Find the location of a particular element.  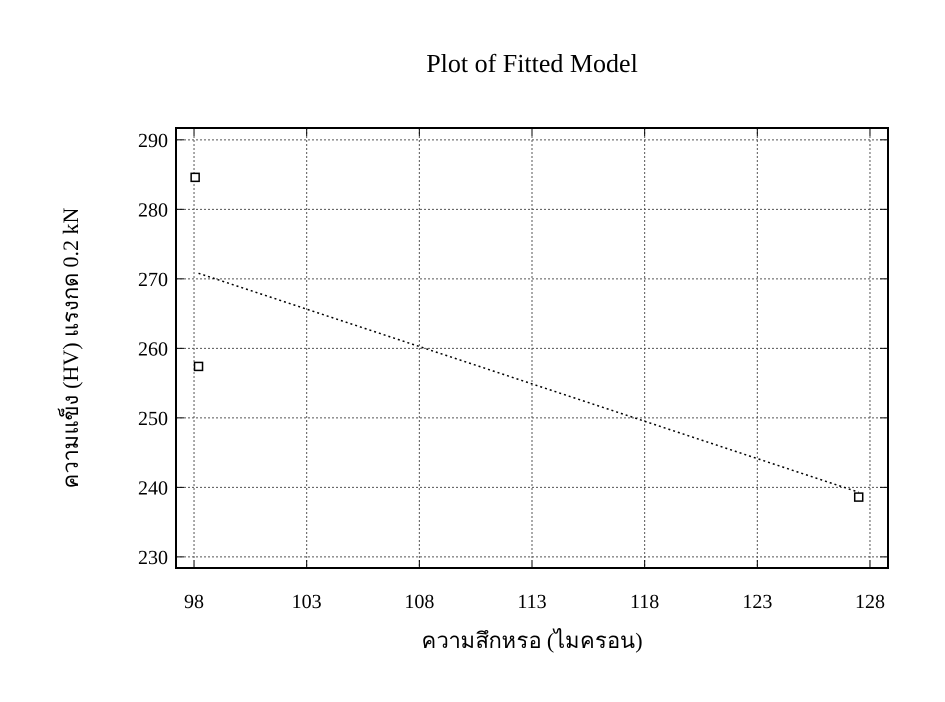

x-tick-label: 108 is located at coordinates (419, 602).